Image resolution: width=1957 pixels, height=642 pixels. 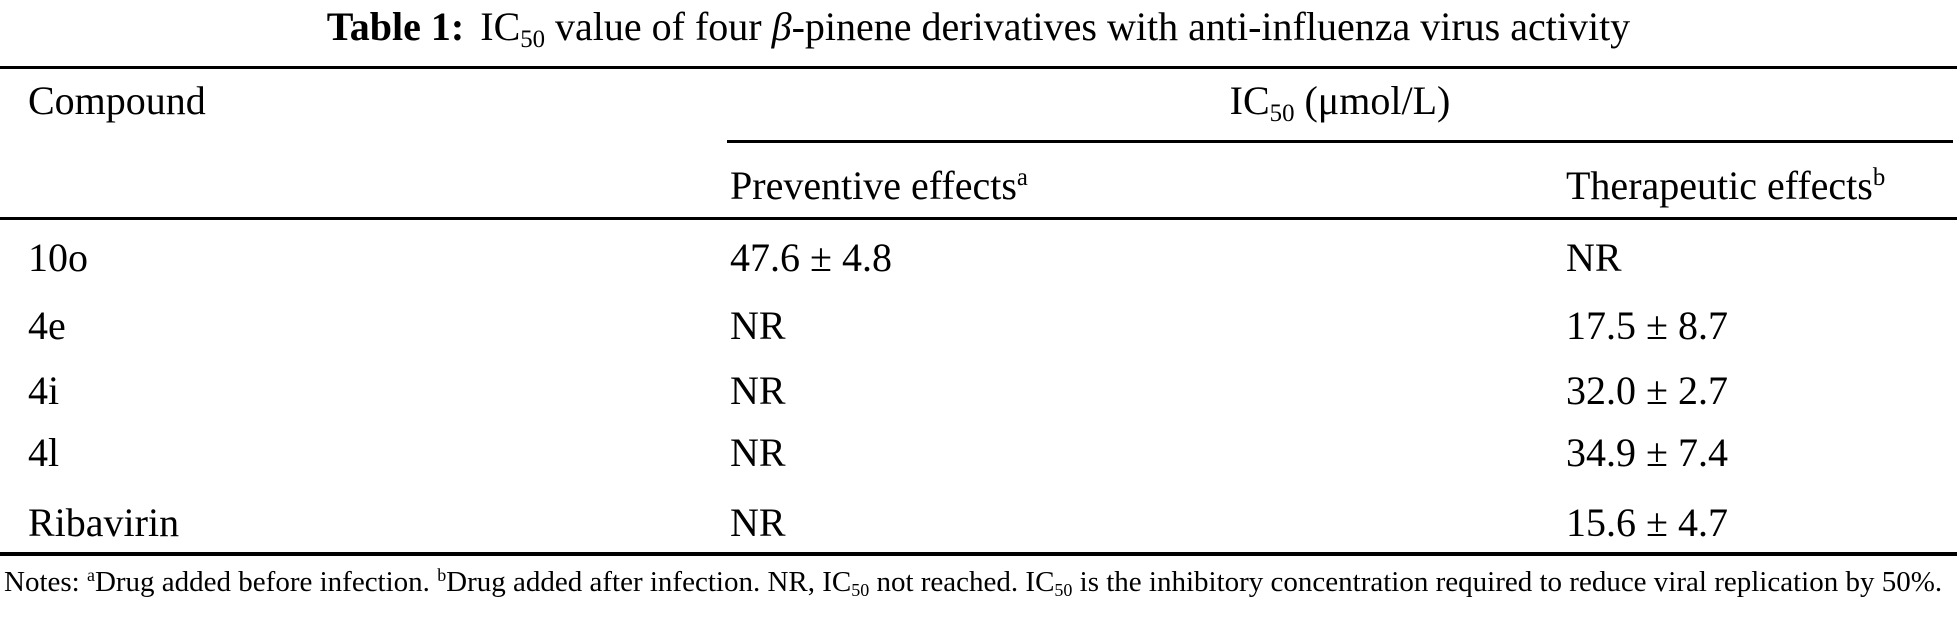 I want to click on column-header-preventive: Preventive effectsa, so click(x=879, y=189).